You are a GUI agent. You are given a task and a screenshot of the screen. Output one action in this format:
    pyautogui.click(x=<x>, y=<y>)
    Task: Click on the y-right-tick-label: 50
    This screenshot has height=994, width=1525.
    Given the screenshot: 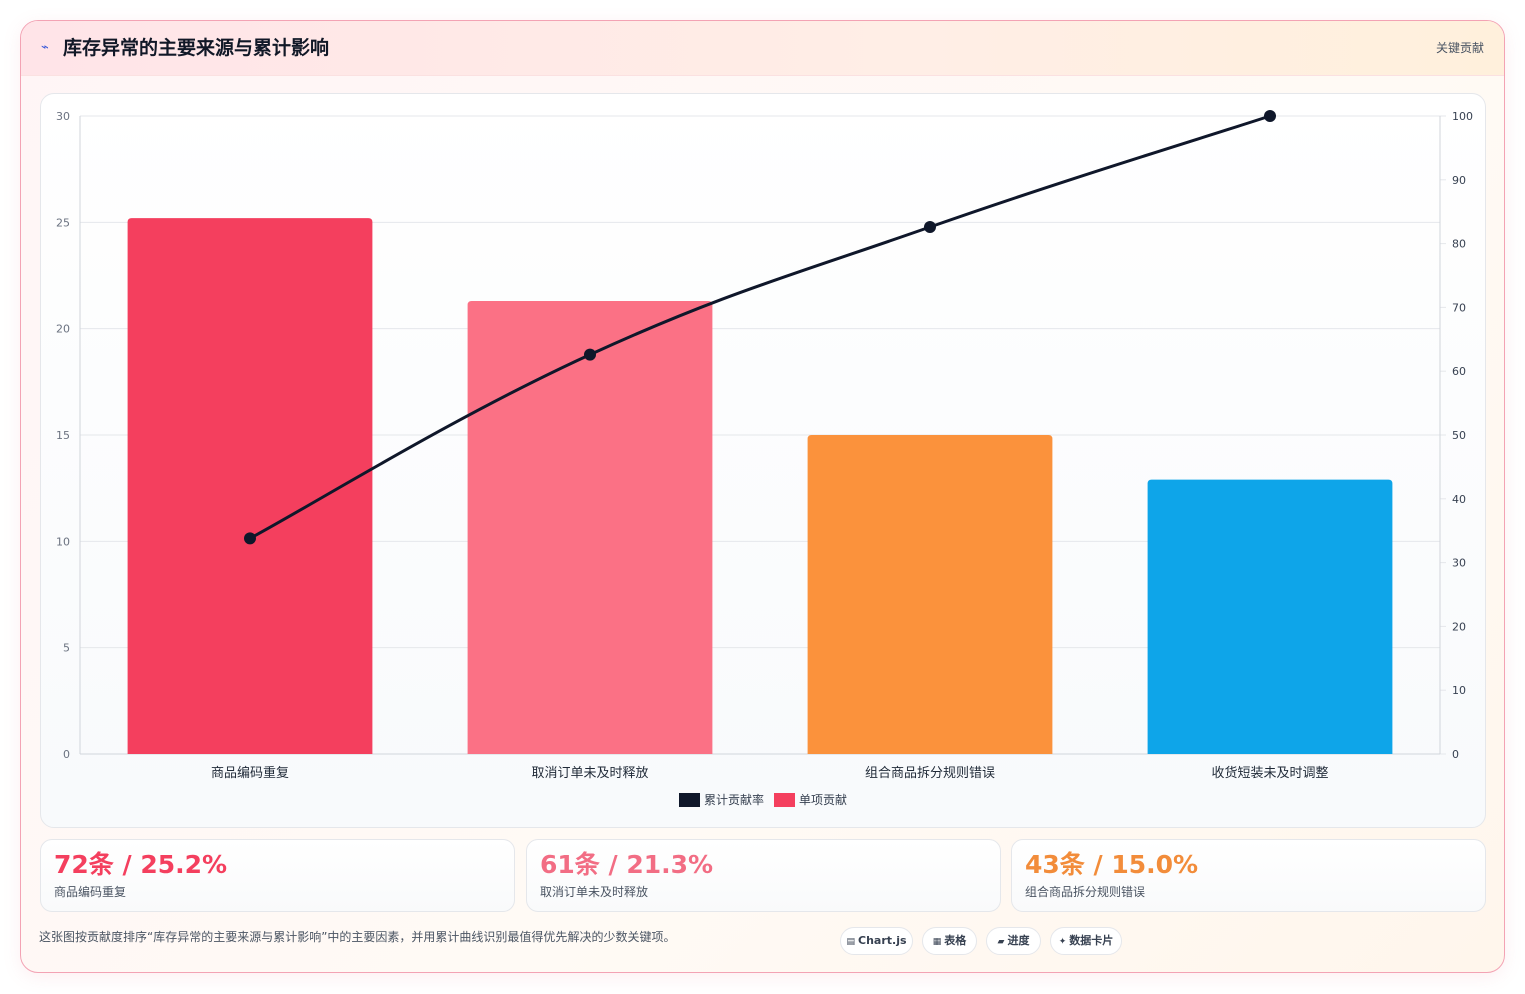 What is the action you would take?
    pyautogui.click(x=1459, y=435)
    